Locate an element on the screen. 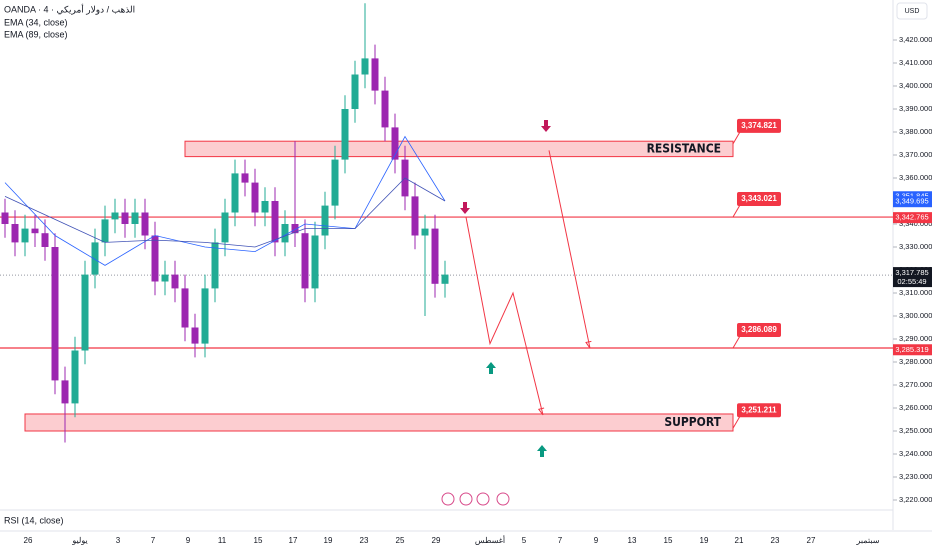  y-tick-label: 3,330.000 is located at coordinates (915, 246).